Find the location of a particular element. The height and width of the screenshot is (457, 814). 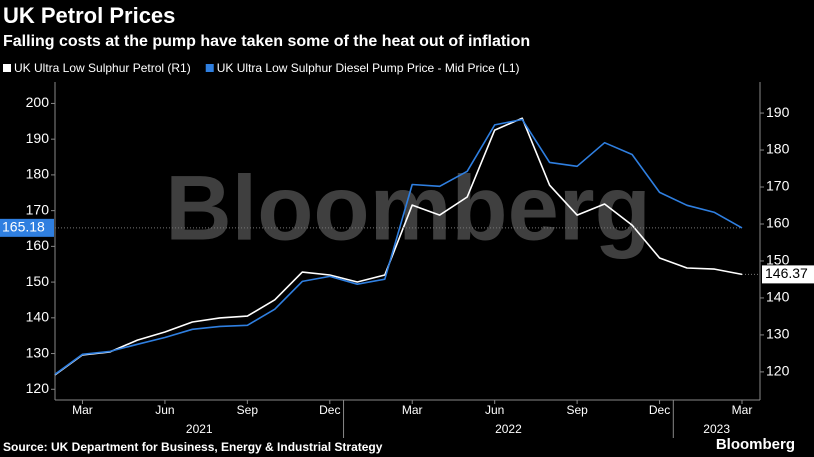

last-value-label: 165.18 is located at coordinates (23, 227).